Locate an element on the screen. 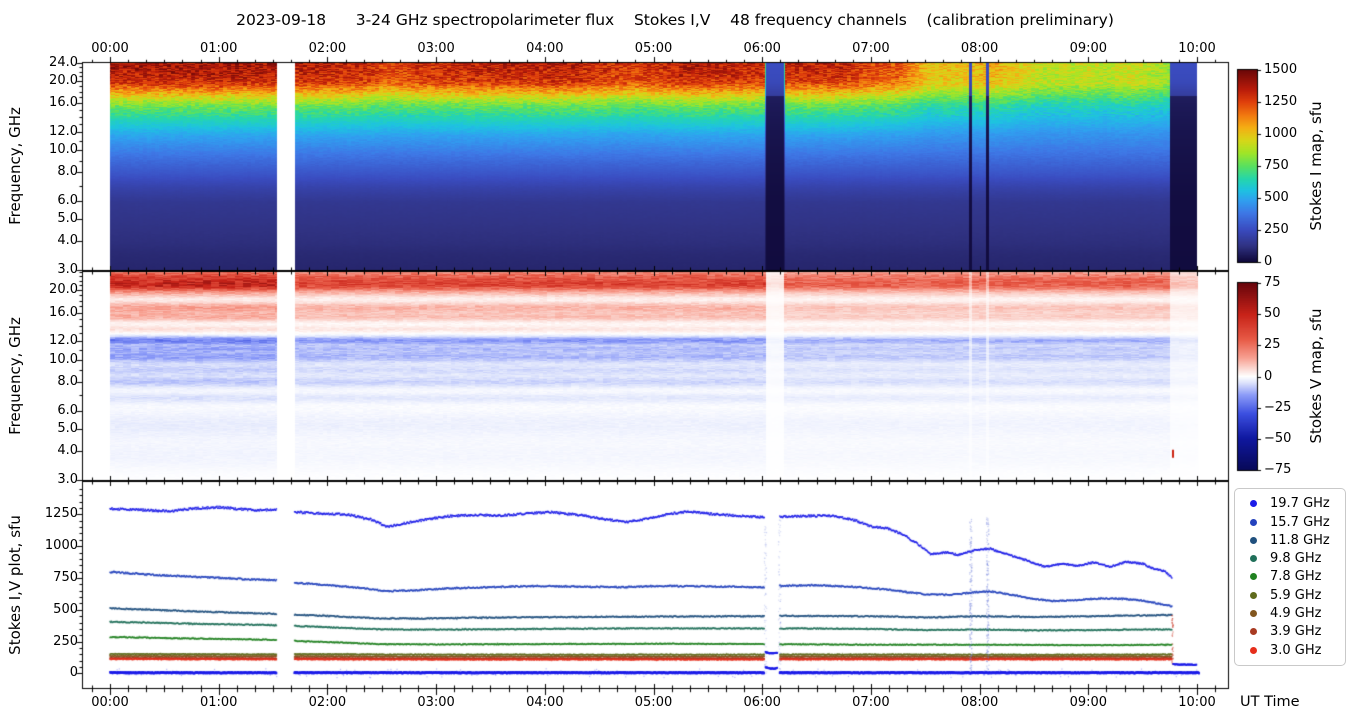  stokes-i-colorbar-title: Stokes I map, sfu is located at coordinates (1316, 166).